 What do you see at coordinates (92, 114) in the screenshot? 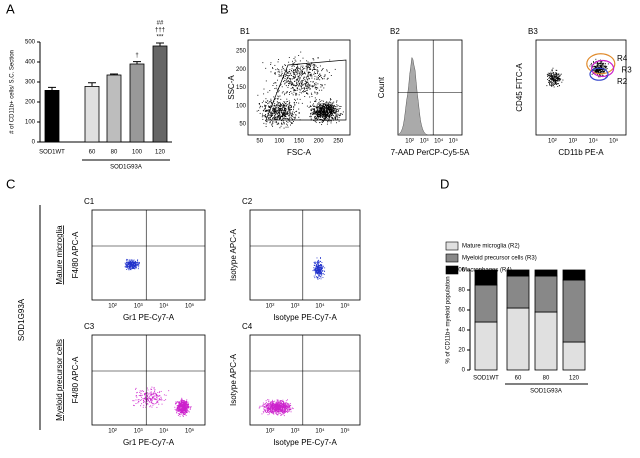
I see `bar` at bounding box center [92, 114].